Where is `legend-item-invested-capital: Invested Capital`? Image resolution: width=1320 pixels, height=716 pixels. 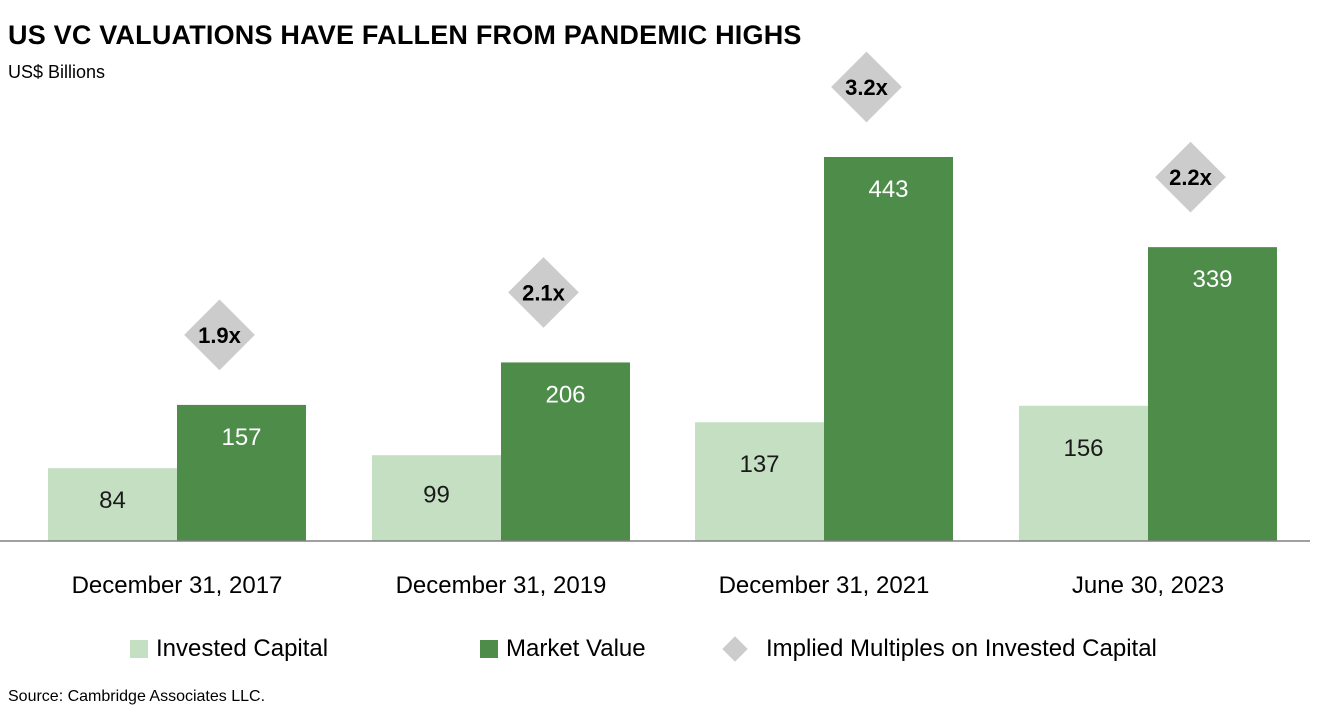 legend-item-invested-capital: Invested Capital is located at coordinates (229, 649).